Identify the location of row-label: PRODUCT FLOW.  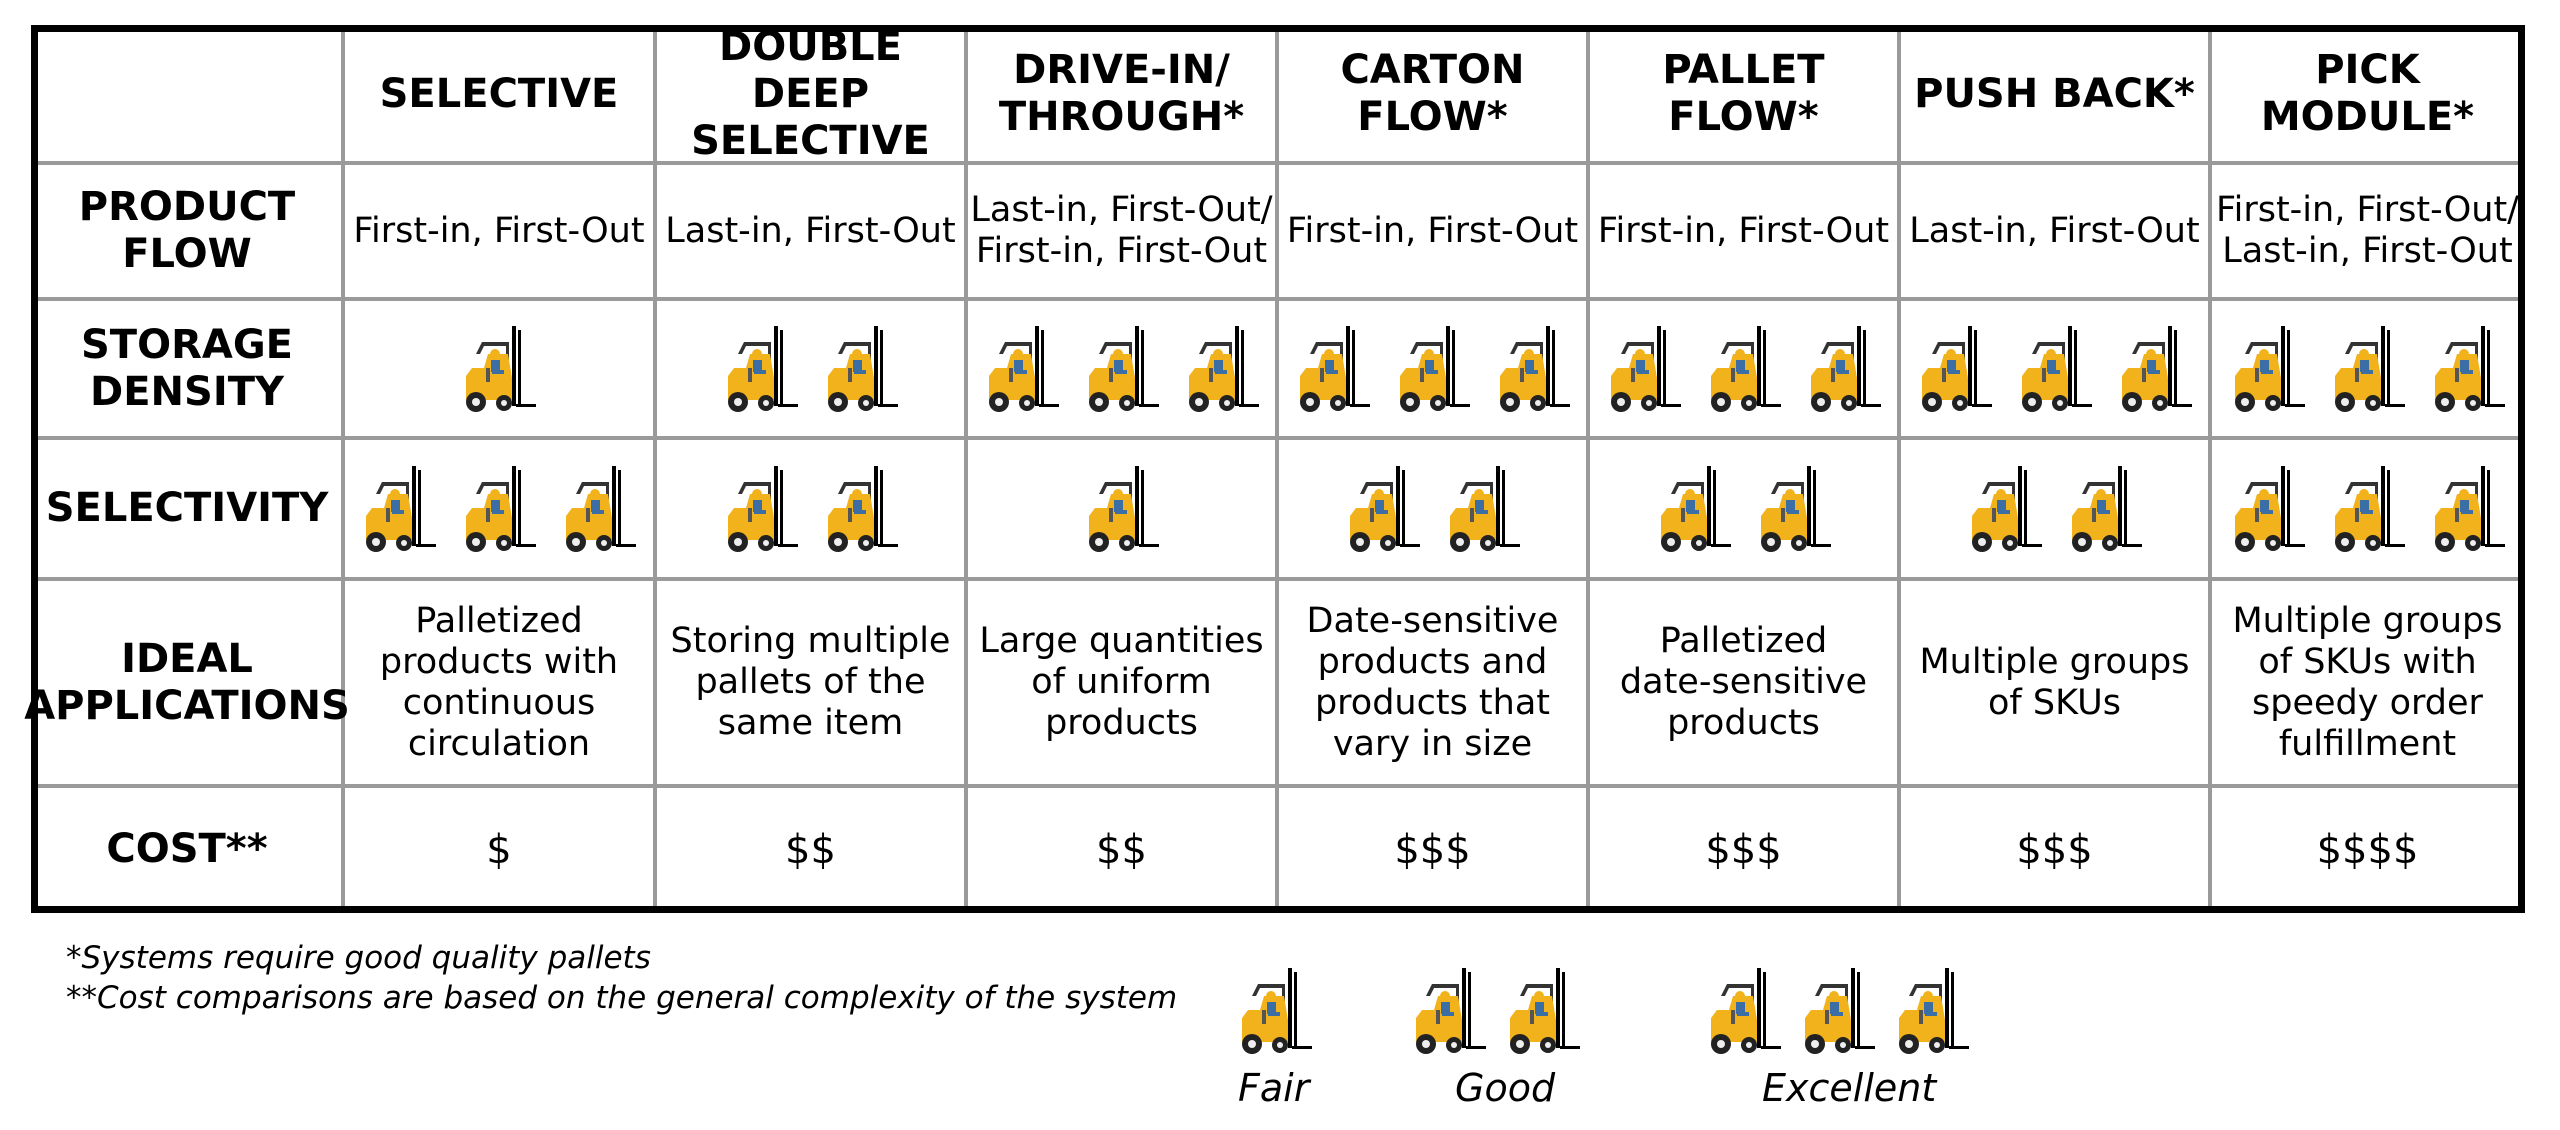
(187, 231).